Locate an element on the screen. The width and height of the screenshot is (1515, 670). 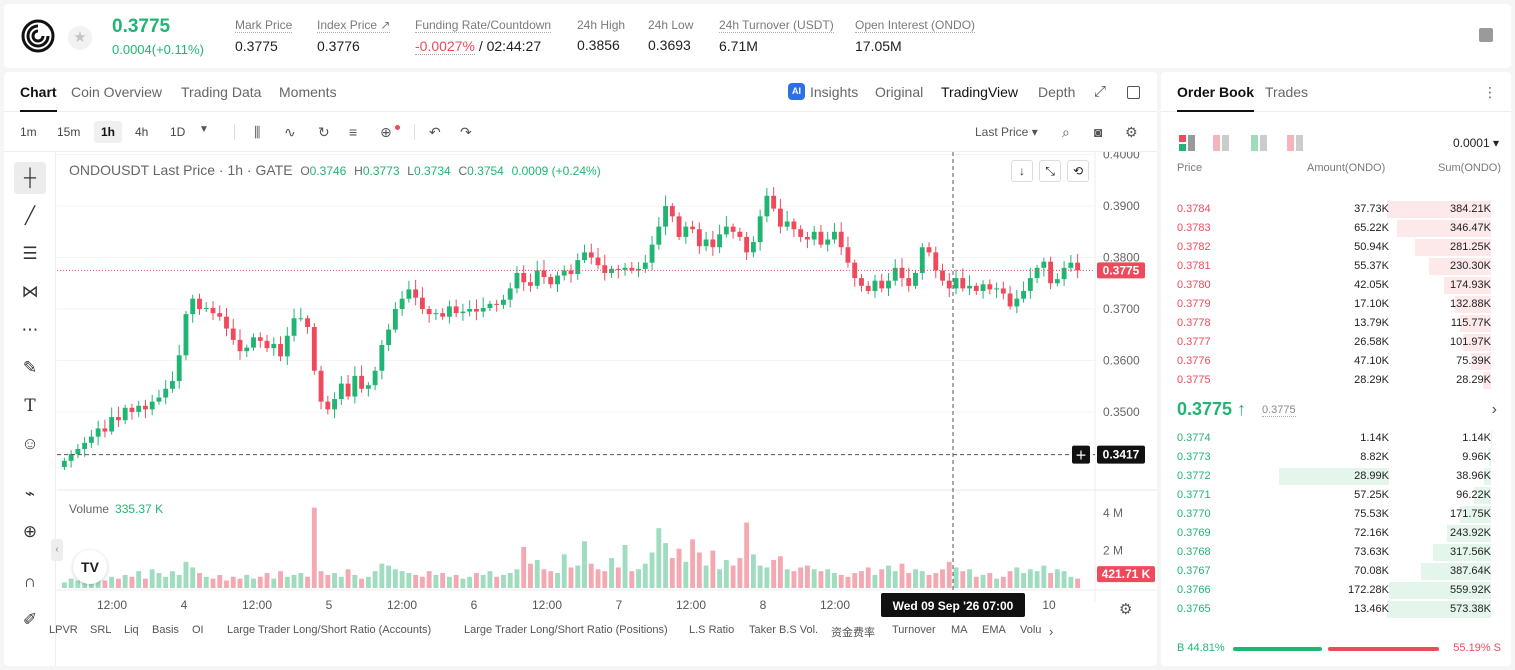
bid-row: 0.3774 1.14K 1.14K is located at coordinates (1331, 438).